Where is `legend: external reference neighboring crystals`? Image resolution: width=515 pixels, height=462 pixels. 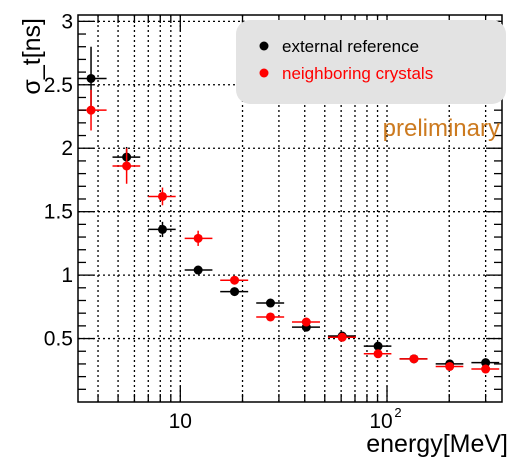
legend: external reference neighboring crystals is located at coordinates (371, 62).